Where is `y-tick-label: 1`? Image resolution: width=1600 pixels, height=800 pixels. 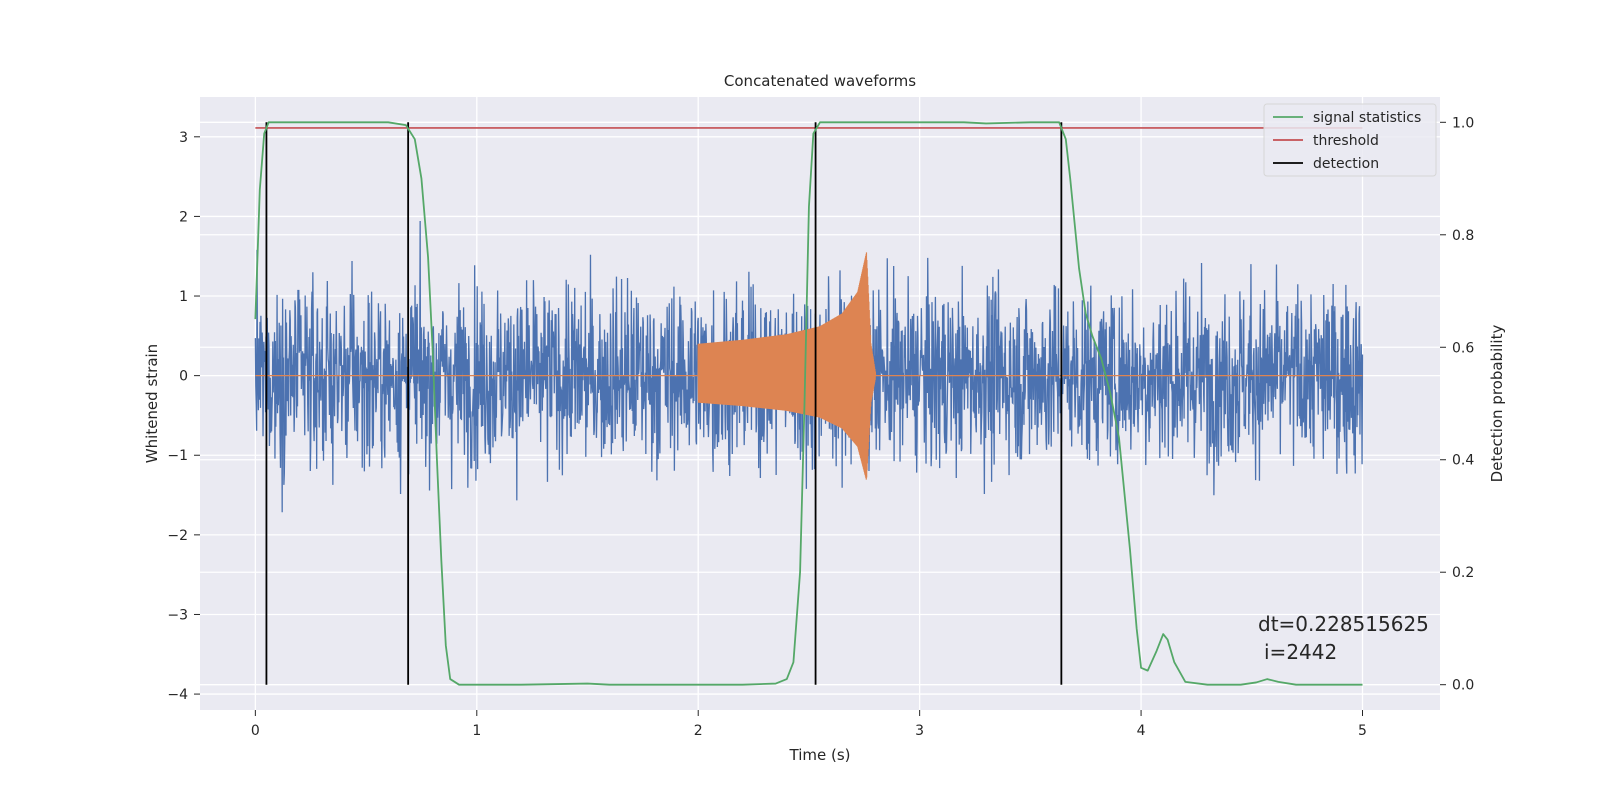 y-tick-label: 1 is located at coordinates (183, 297).